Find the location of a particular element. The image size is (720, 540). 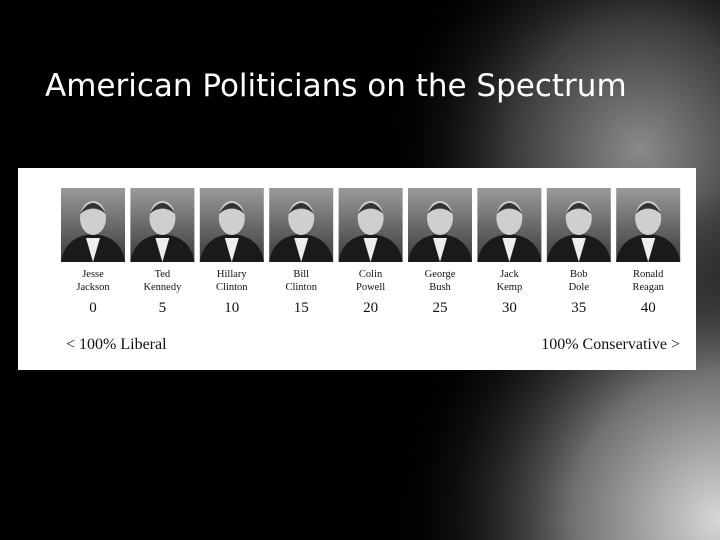

score: 10 is located at coordinates (231, 308).